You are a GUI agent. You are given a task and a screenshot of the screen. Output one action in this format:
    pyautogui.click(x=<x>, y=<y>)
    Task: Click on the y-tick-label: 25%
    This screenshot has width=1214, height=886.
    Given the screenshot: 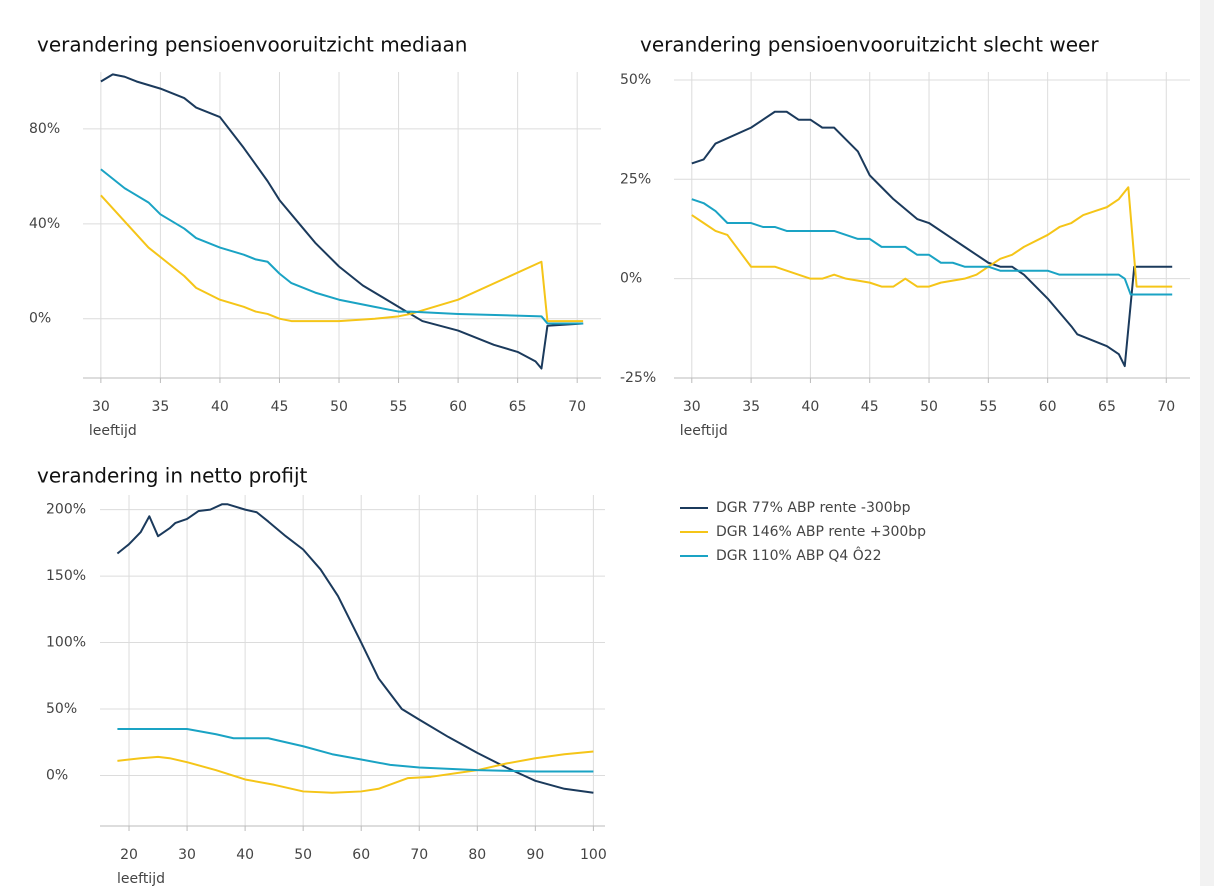 What is the action you would take?
    pyautogui.click(x=635, y=179)
    